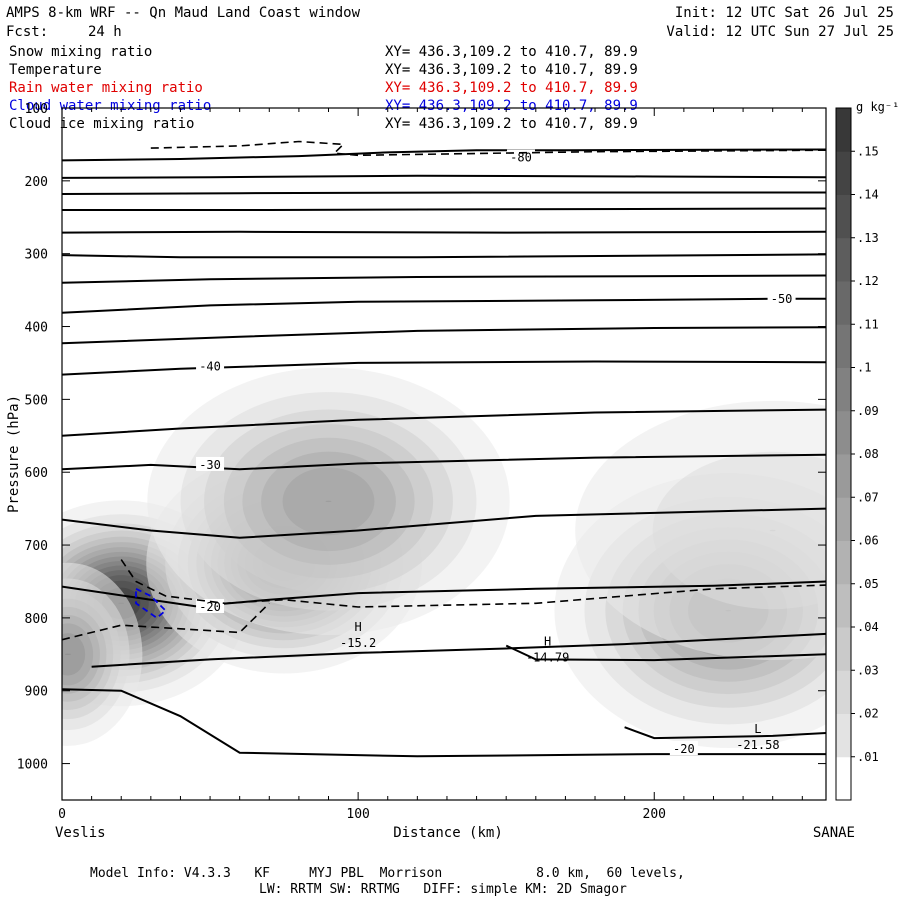 The width and height of the screenshot is (900, 900). I want to click on colorbar-tick-label: .11, so click(868, 324).